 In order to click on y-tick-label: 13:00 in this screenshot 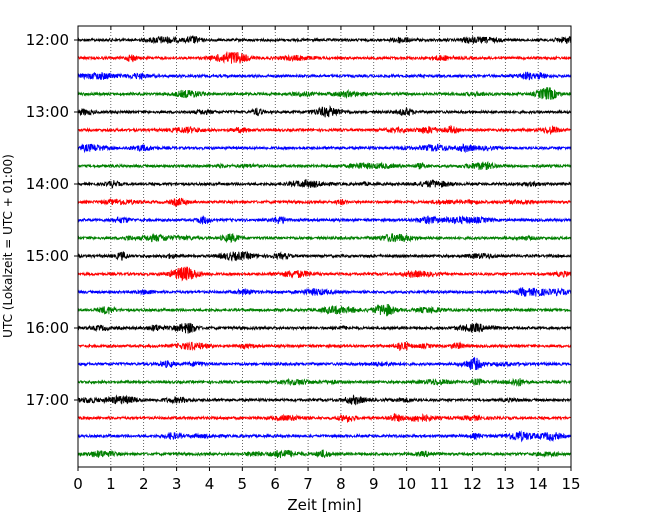, I will do `click(47, 112)`.